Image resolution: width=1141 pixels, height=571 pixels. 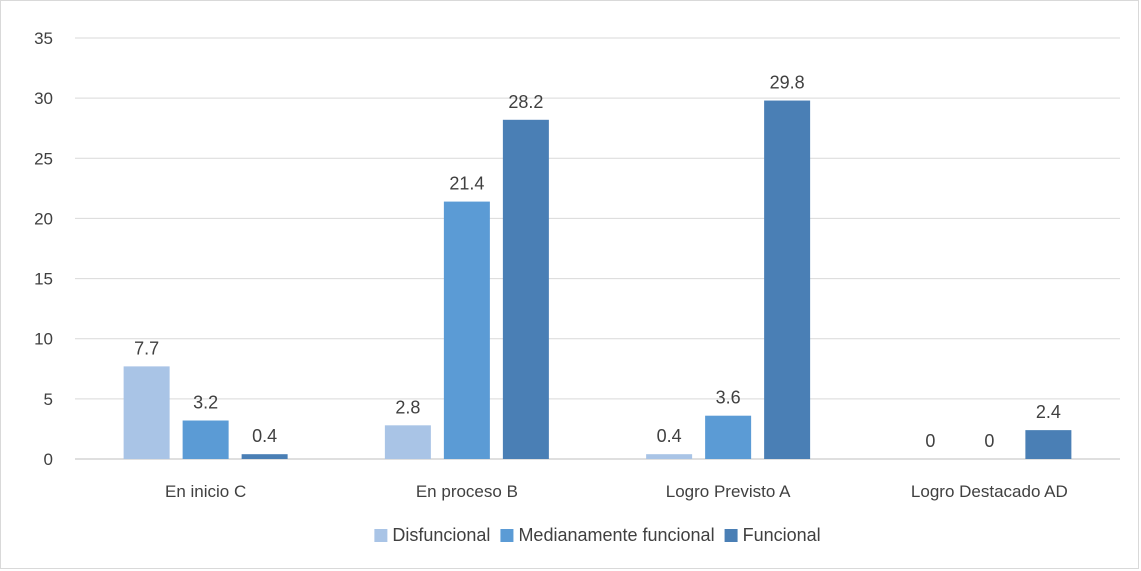 What do you see at coordinates (48, 459) in the screenshot?
I see `y-tick-label: 0` at bounding box center [48, 459].